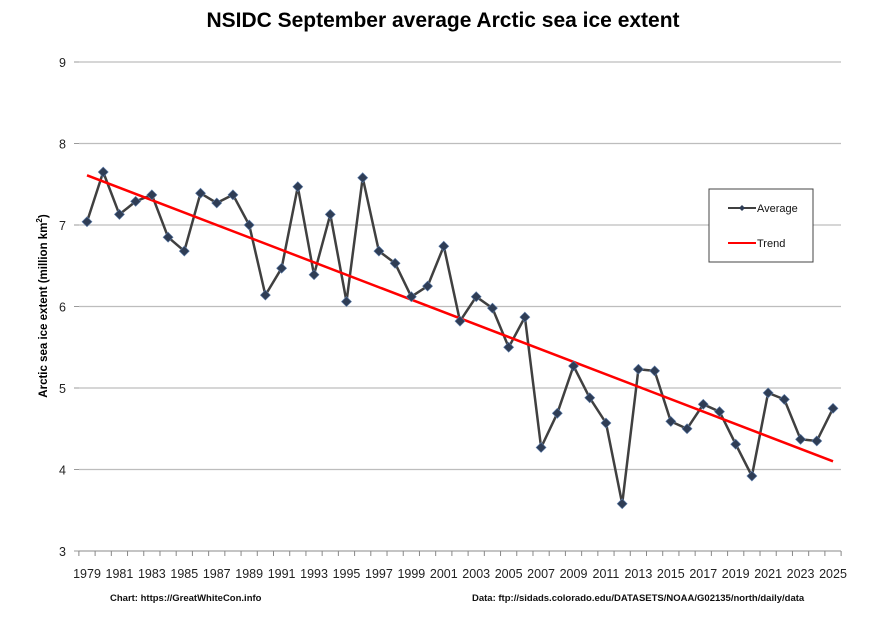 This screenshot has height=626, width=883. Describe the element at coordinates (62, 63) in the screenshot. I see `y-tick-label: 9` at that location.